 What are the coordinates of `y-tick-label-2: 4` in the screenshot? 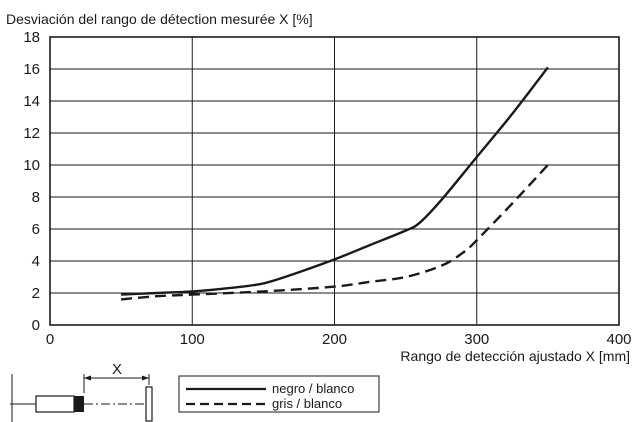 It's located at (36, 261).